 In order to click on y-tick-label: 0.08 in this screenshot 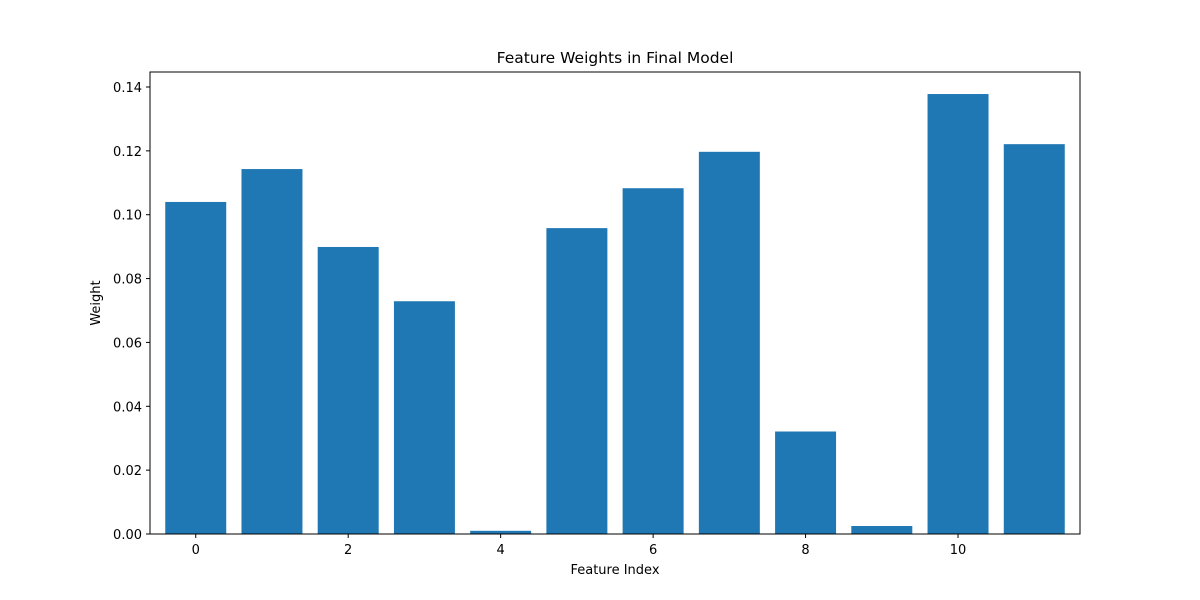, I will do `click(127, 280)`.